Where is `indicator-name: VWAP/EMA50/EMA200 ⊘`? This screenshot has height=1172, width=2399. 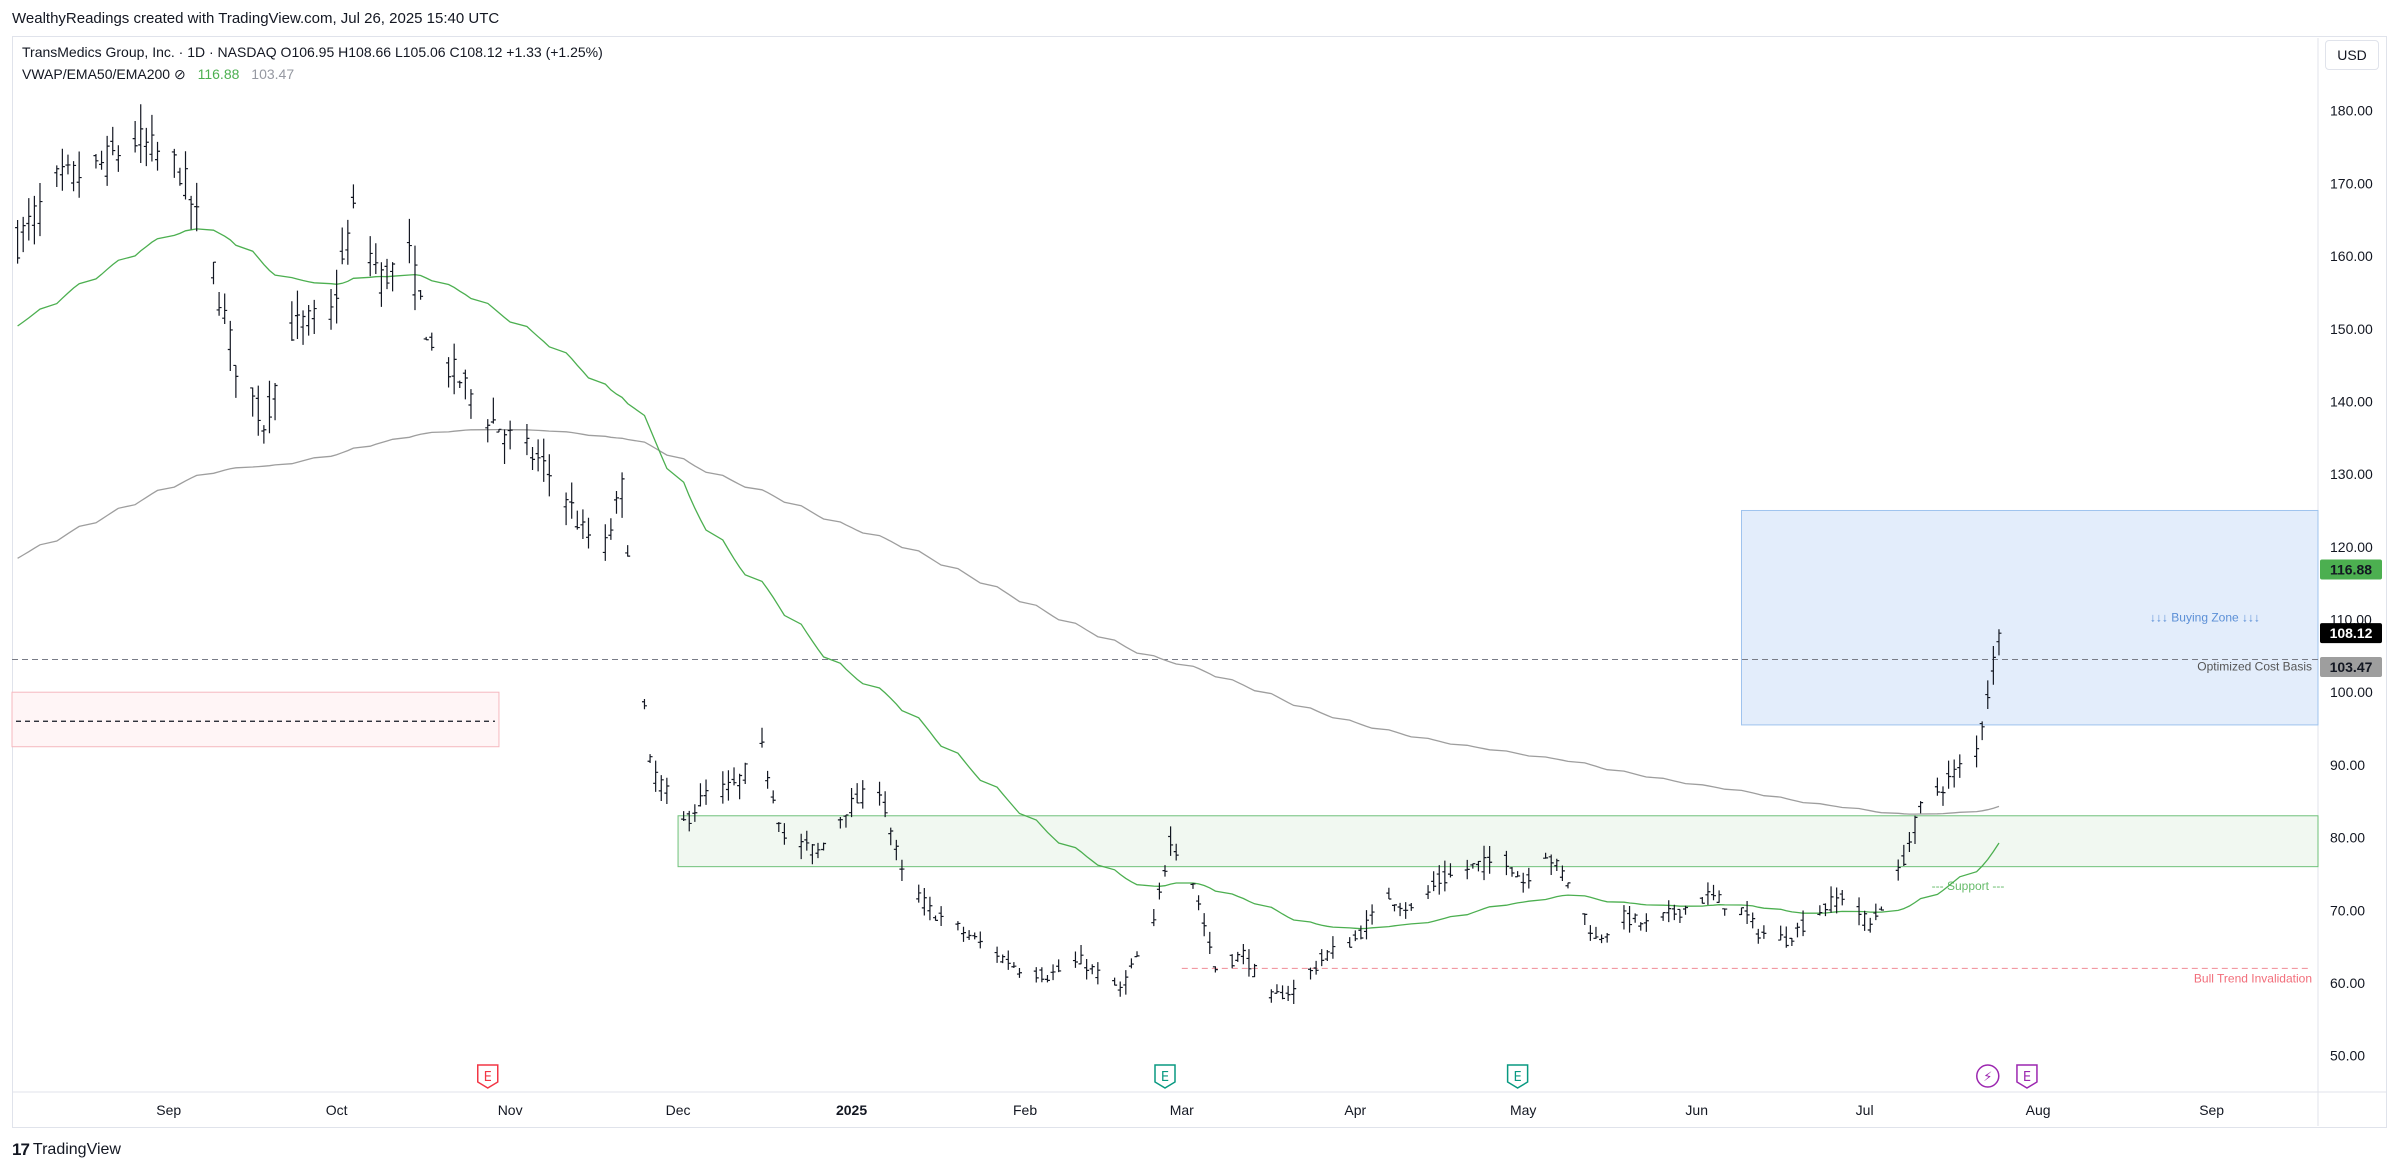
indicator-name: VWAP/EMA50/EMA200 ⊘ is located at coordinates (104, 74).